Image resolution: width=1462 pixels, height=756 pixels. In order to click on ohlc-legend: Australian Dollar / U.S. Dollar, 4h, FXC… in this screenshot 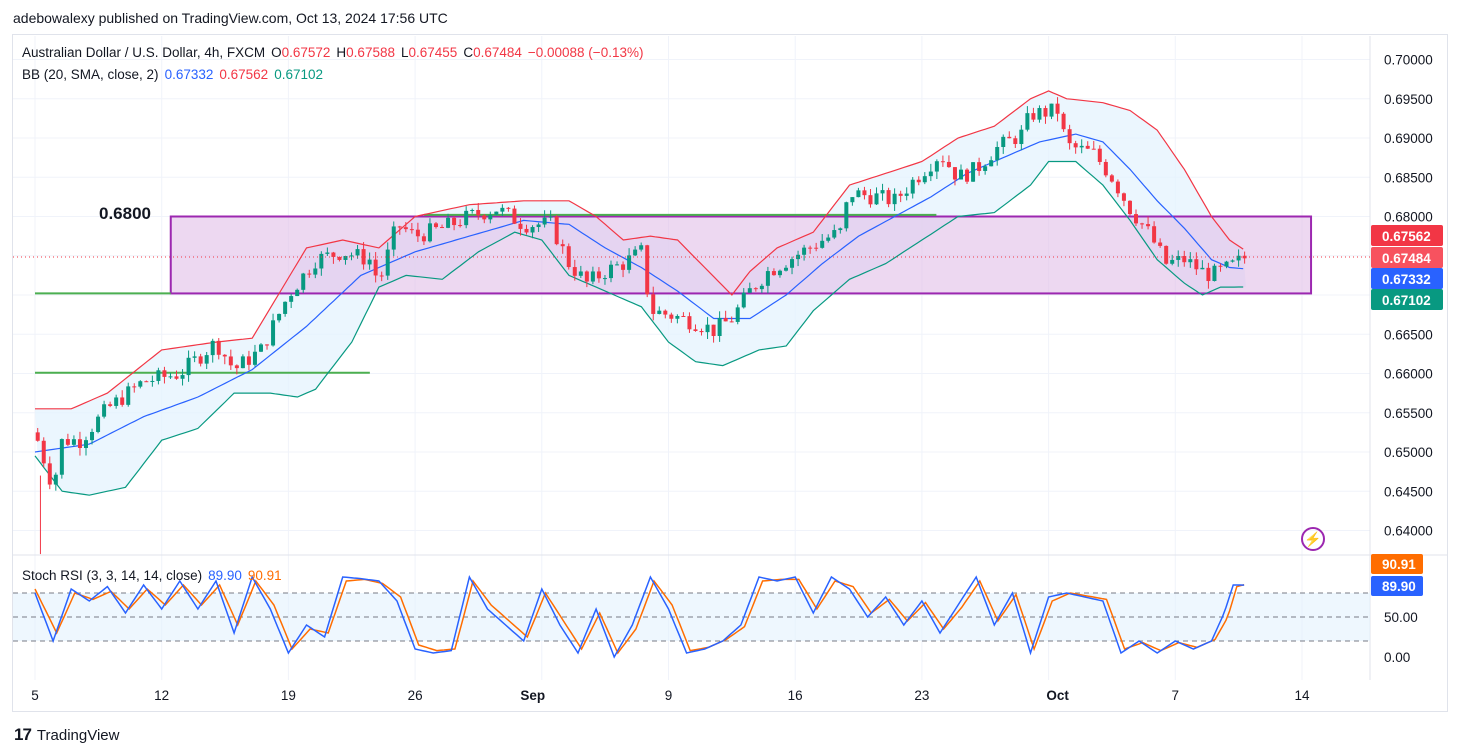, I will do `click(332, 52)`.